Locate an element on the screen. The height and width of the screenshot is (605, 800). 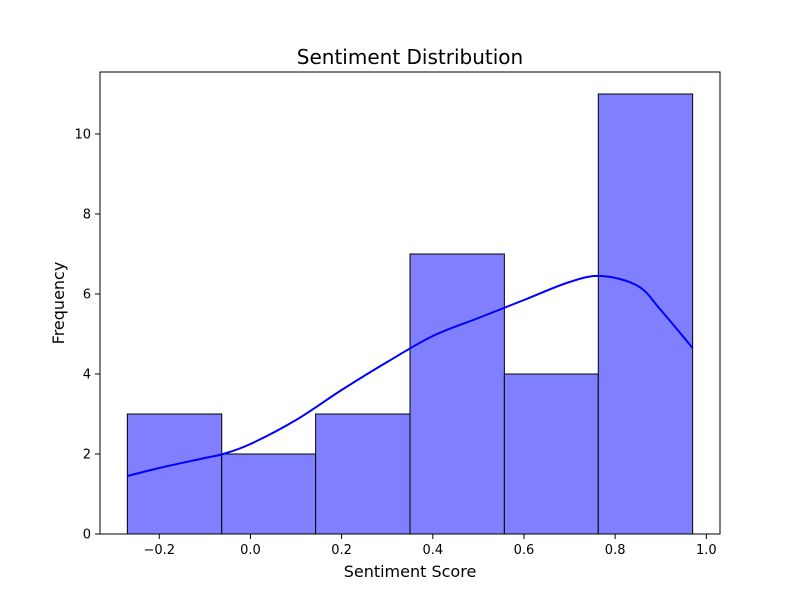
y-tick-label: 4 is located at coordinates (87, 375).